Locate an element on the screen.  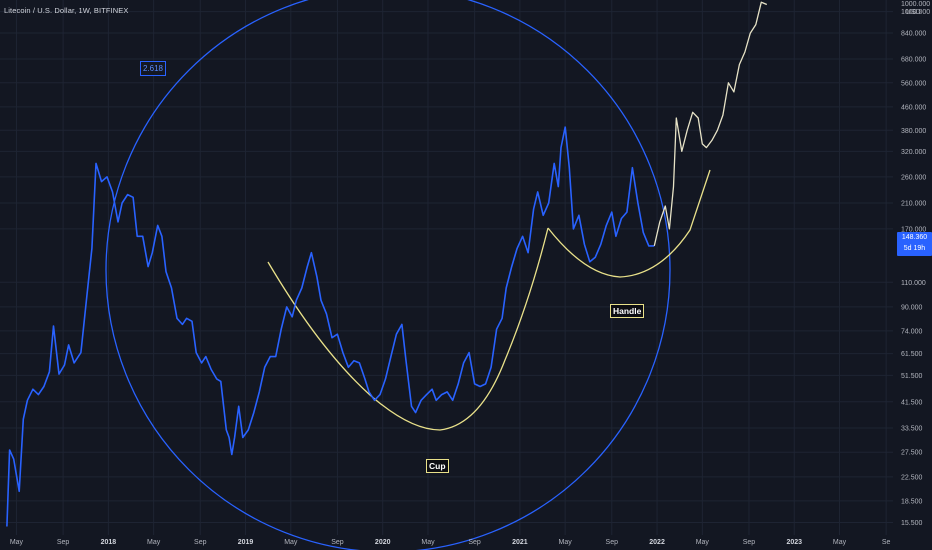
cup-annotation: Cup is located at coordinates (437, 466).